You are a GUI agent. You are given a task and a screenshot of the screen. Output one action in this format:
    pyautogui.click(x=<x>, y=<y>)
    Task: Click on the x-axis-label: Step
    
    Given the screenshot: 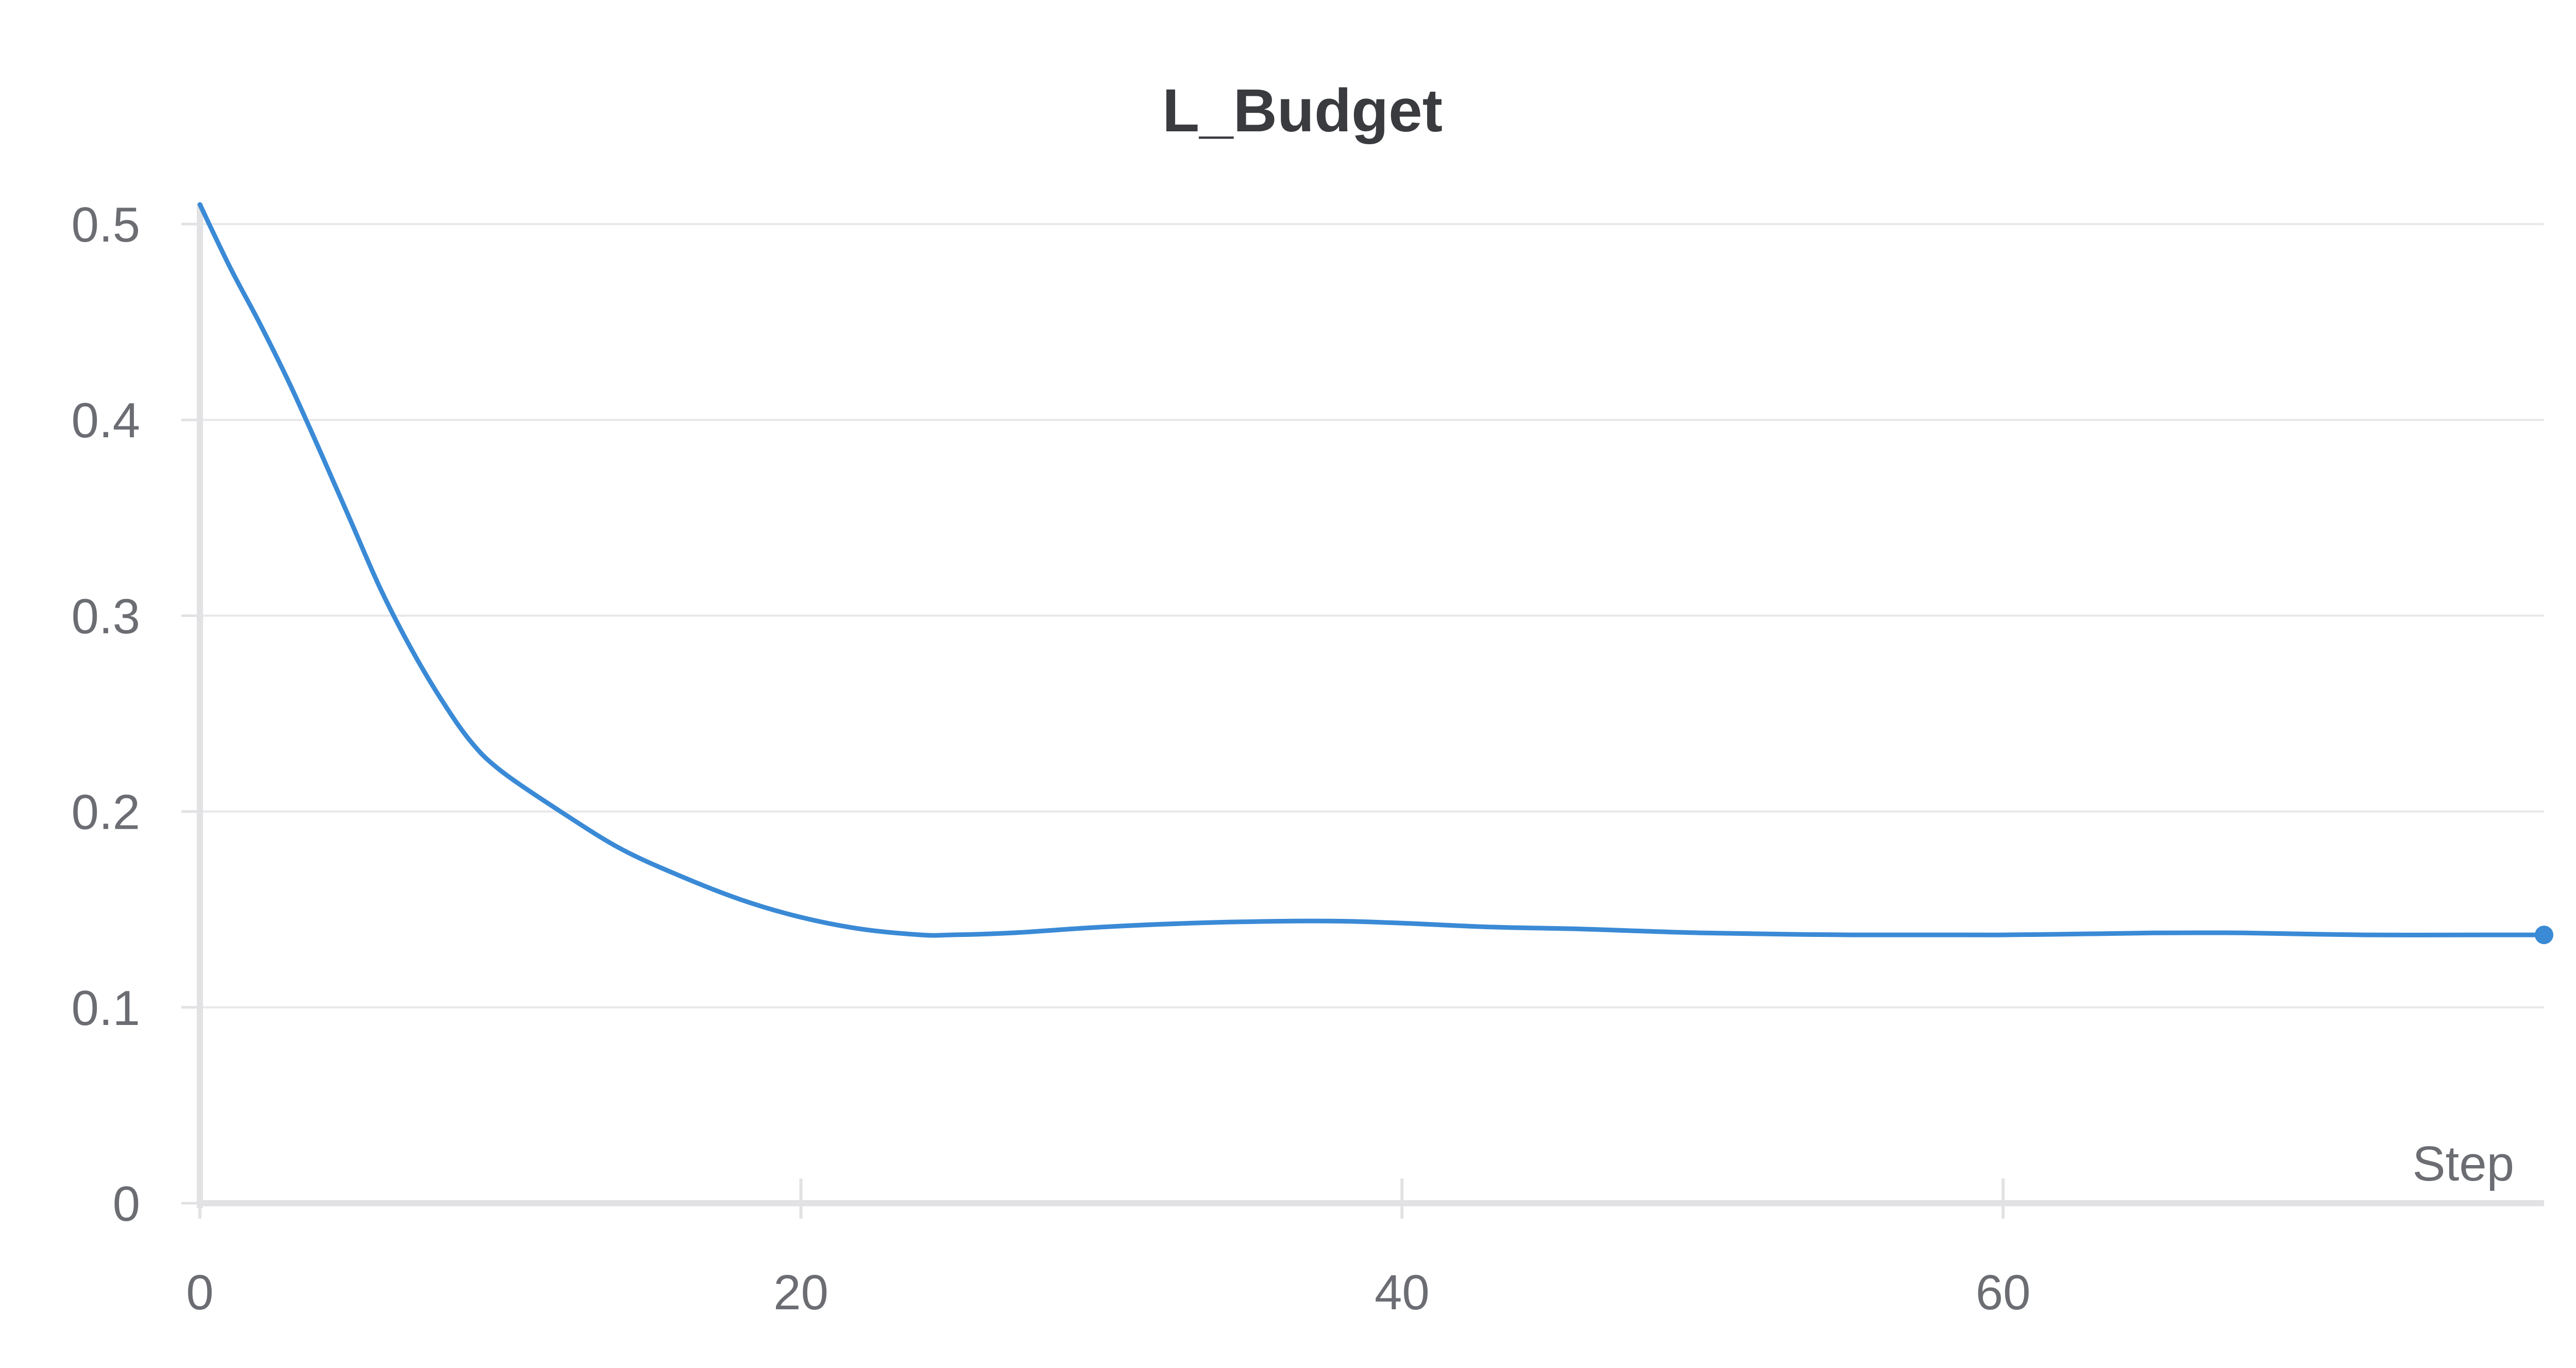 What is the action you would take?
    pyautogui.click(x=2463, y=1163)
    